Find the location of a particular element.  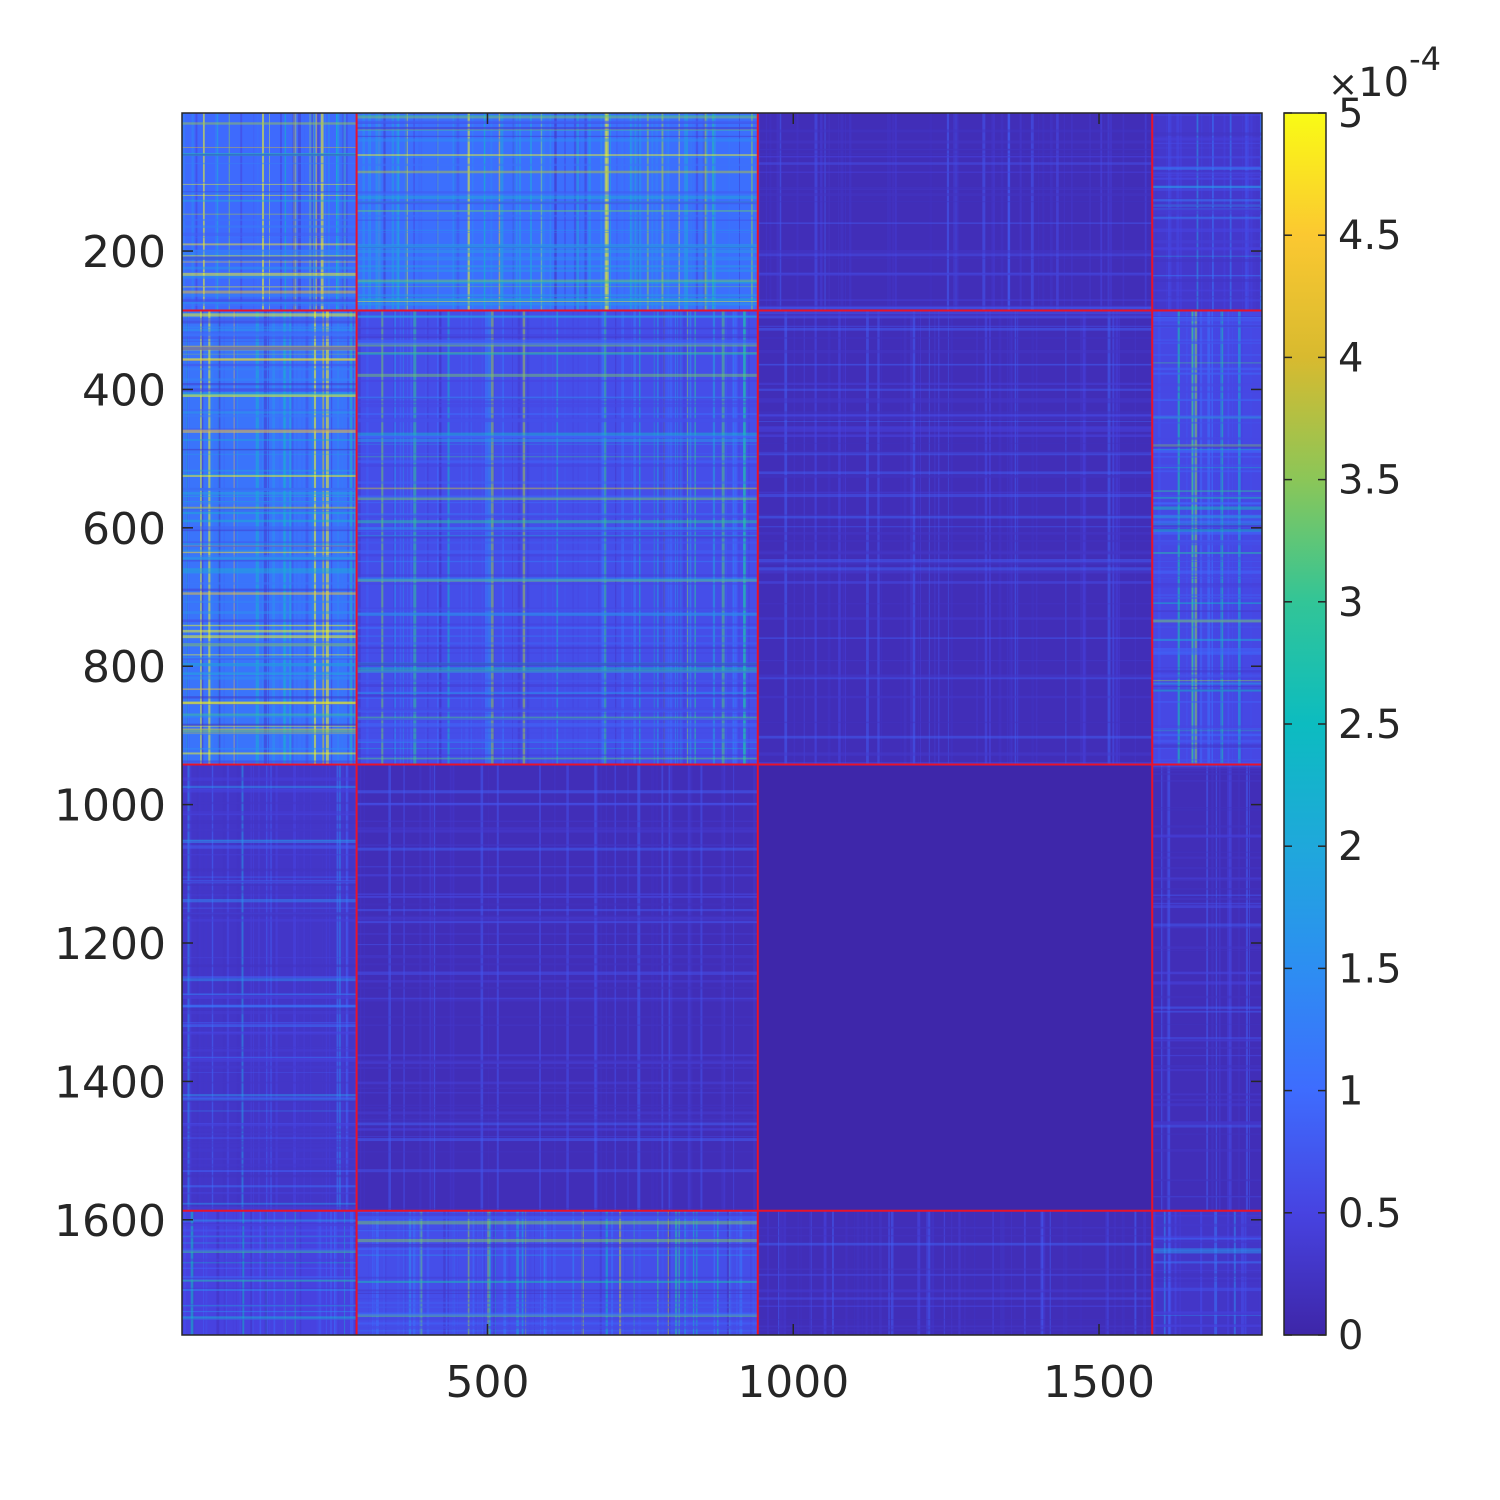

colorbar: 0 0.5 1 1.5 2 2.5 3 3.5 4 4.5 5 ×10-4 is located at coordinates (1362, 699).